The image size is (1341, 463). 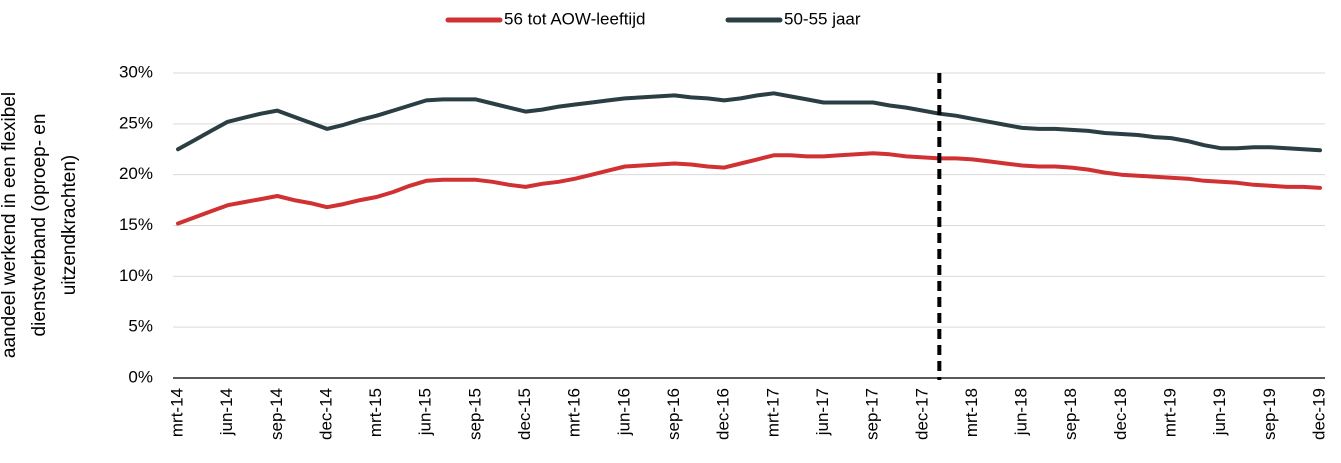 I want to click on x-tick-label: sep-14, so click(x=276, y=414).